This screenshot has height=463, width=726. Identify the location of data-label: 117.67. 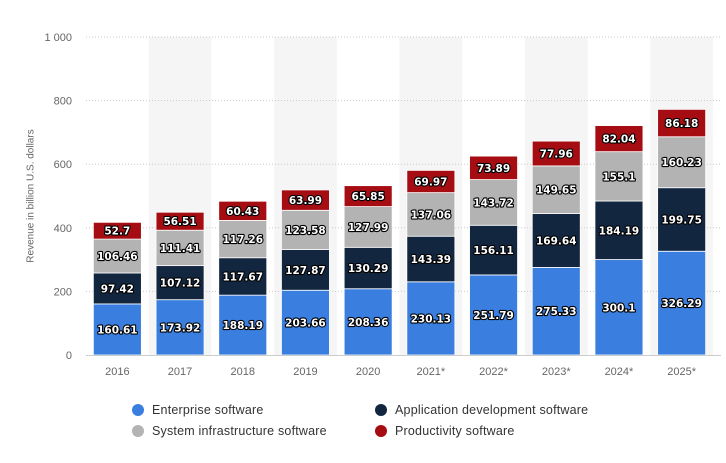
(242, 277).